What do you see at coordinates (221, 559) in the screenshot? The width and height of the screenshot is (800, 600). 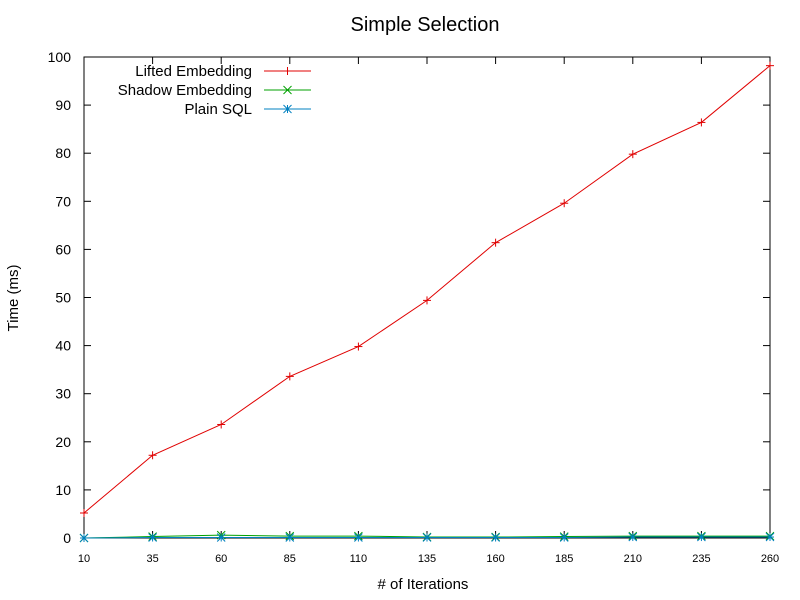 I see `x-tick-label: 60` at bounding box center [221, 559].